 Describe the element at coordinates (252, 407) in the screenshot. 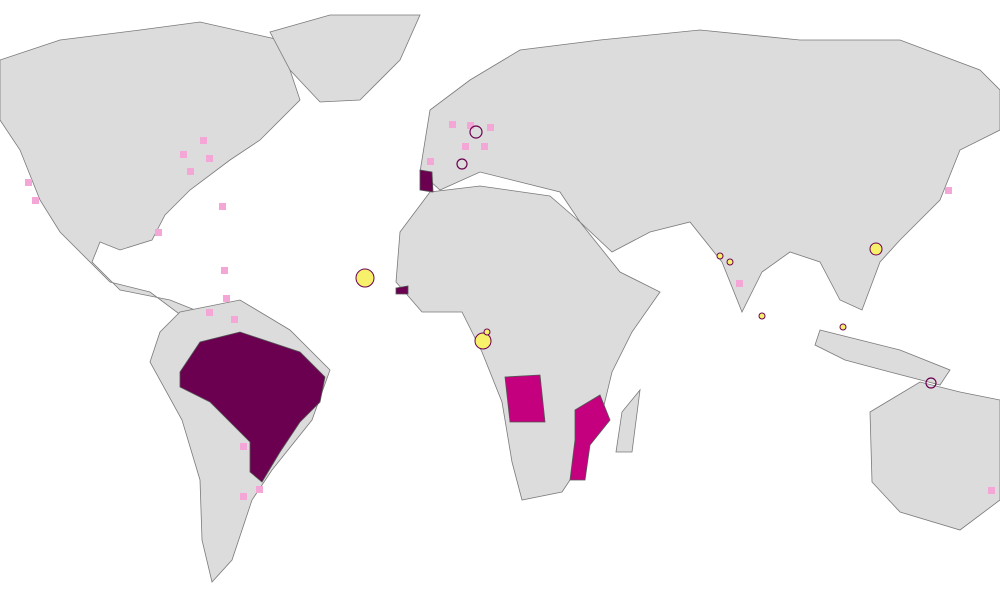

I see `brazil` at that location.